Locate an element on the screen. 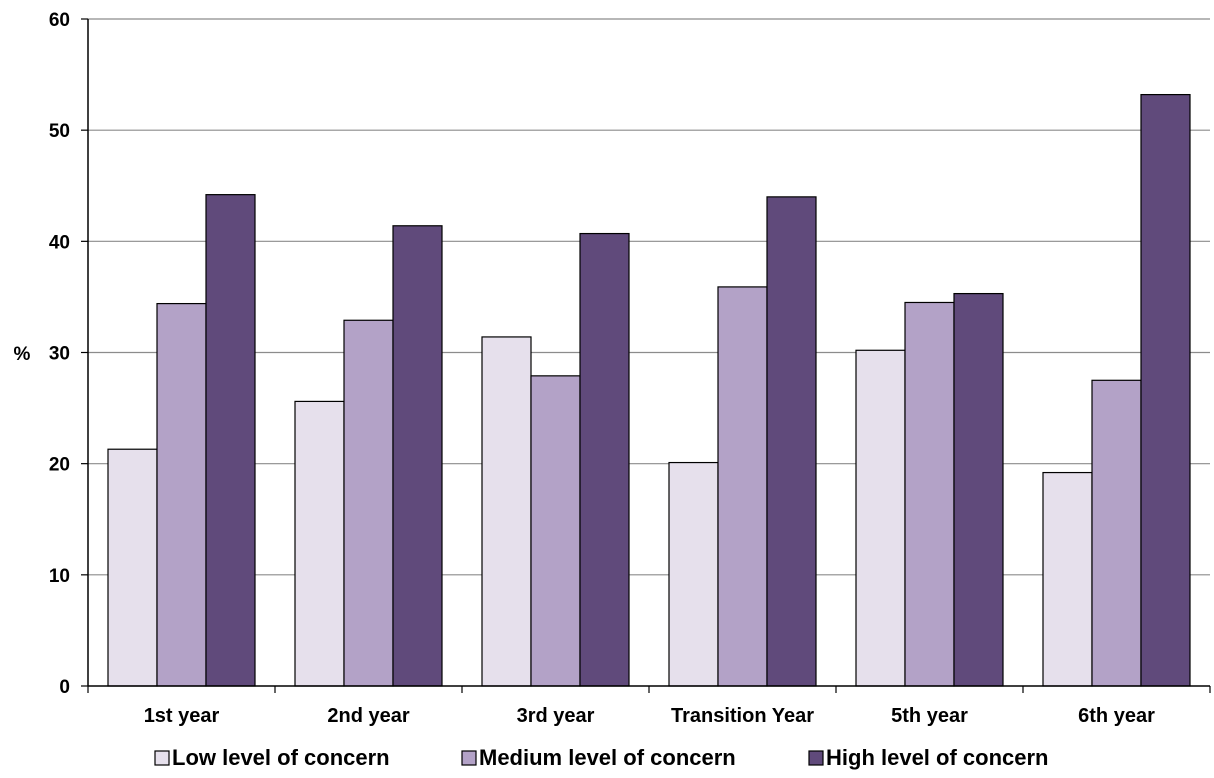 The image size is (1214, 778). y-tick-label: 20 is located at coordinates (59, 465).